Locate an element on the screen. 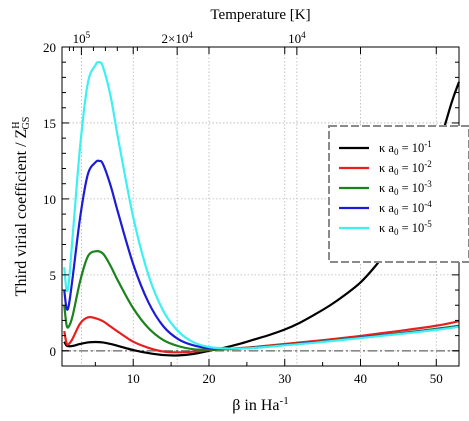 This screenshot has height=421, width=469. x-tick-label: 50 is located at coordinates (436, 378).